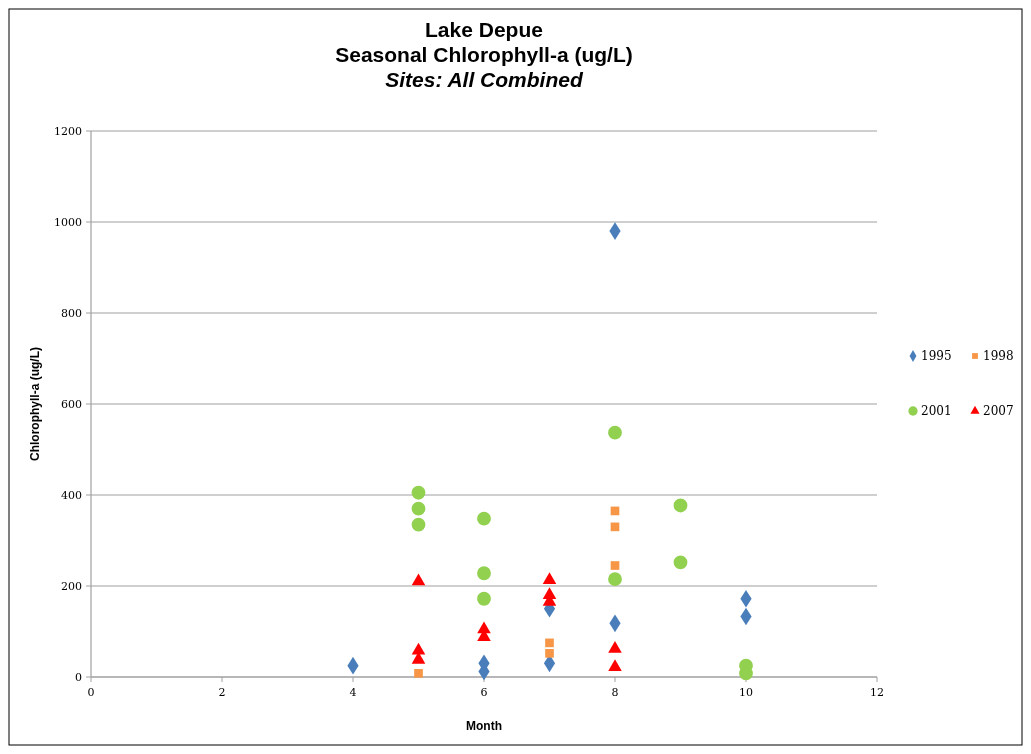 This screenshot has width=1031, height=754. Describe the element at coordinates (998, 356) in the screenshot. I see `legend-label: 1998` at that location.